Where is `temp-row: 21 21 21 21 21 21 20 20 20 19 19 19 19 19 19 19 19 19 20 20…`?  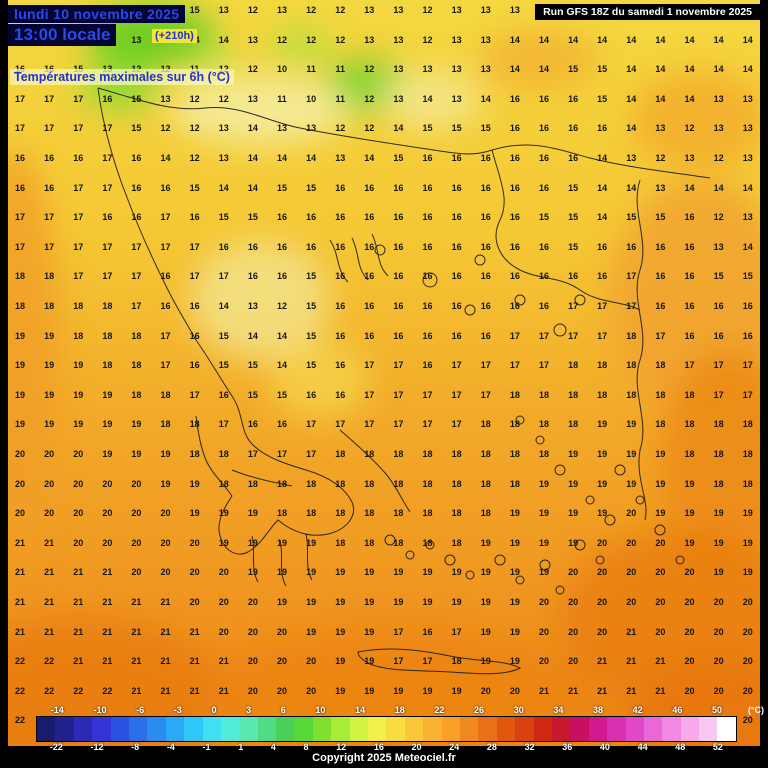 temp-row: 21 21 21 21 21 21 20 20 20 19 19 19 19 19 19 19 19 19 20 20… is located at coordinates (384, 602).